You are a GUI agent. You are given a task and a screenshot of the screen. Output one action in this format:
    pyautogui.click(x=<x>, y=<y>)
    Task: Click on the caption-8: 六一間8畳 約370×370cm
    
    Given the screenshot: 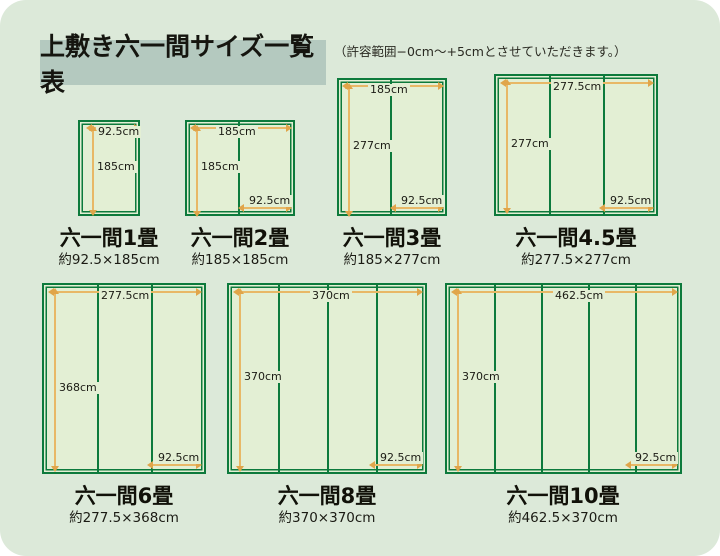 What is the action you would take?
    pyautogui.click(x=327, y=505)
    